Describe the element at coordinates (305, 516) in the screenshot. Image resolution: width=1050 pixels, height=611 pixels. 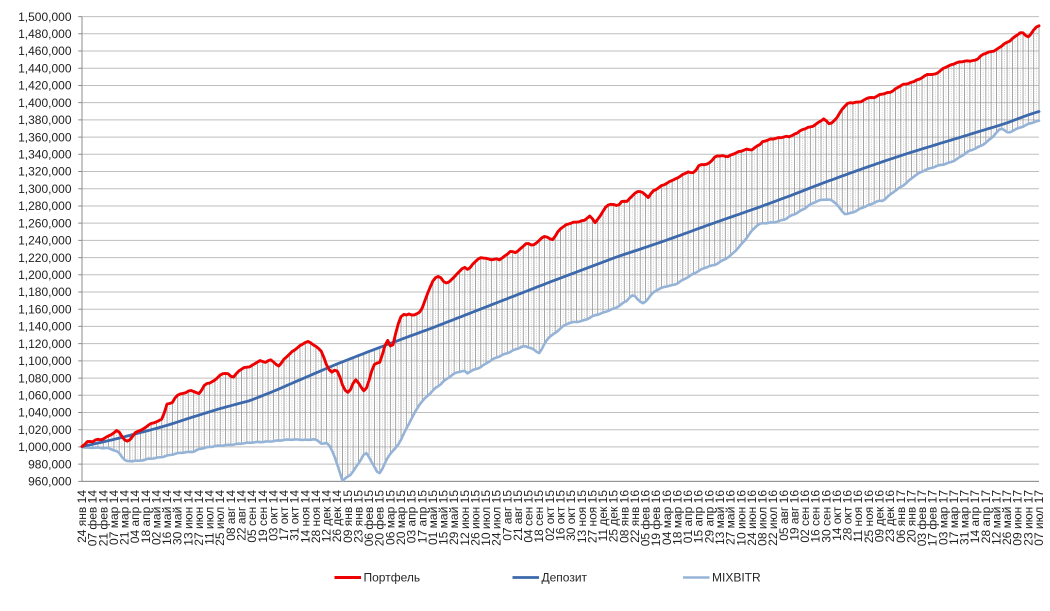
I see `svg-text: 14 ноя 14` at that location.